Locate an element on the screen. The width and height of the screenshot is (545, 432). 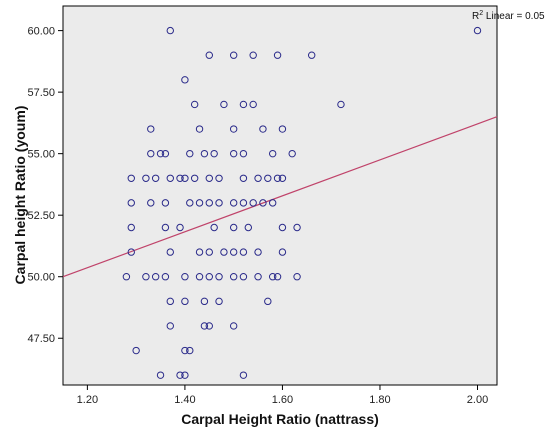
x-tick-label: 2.00 is located at coordinates (477, 400).